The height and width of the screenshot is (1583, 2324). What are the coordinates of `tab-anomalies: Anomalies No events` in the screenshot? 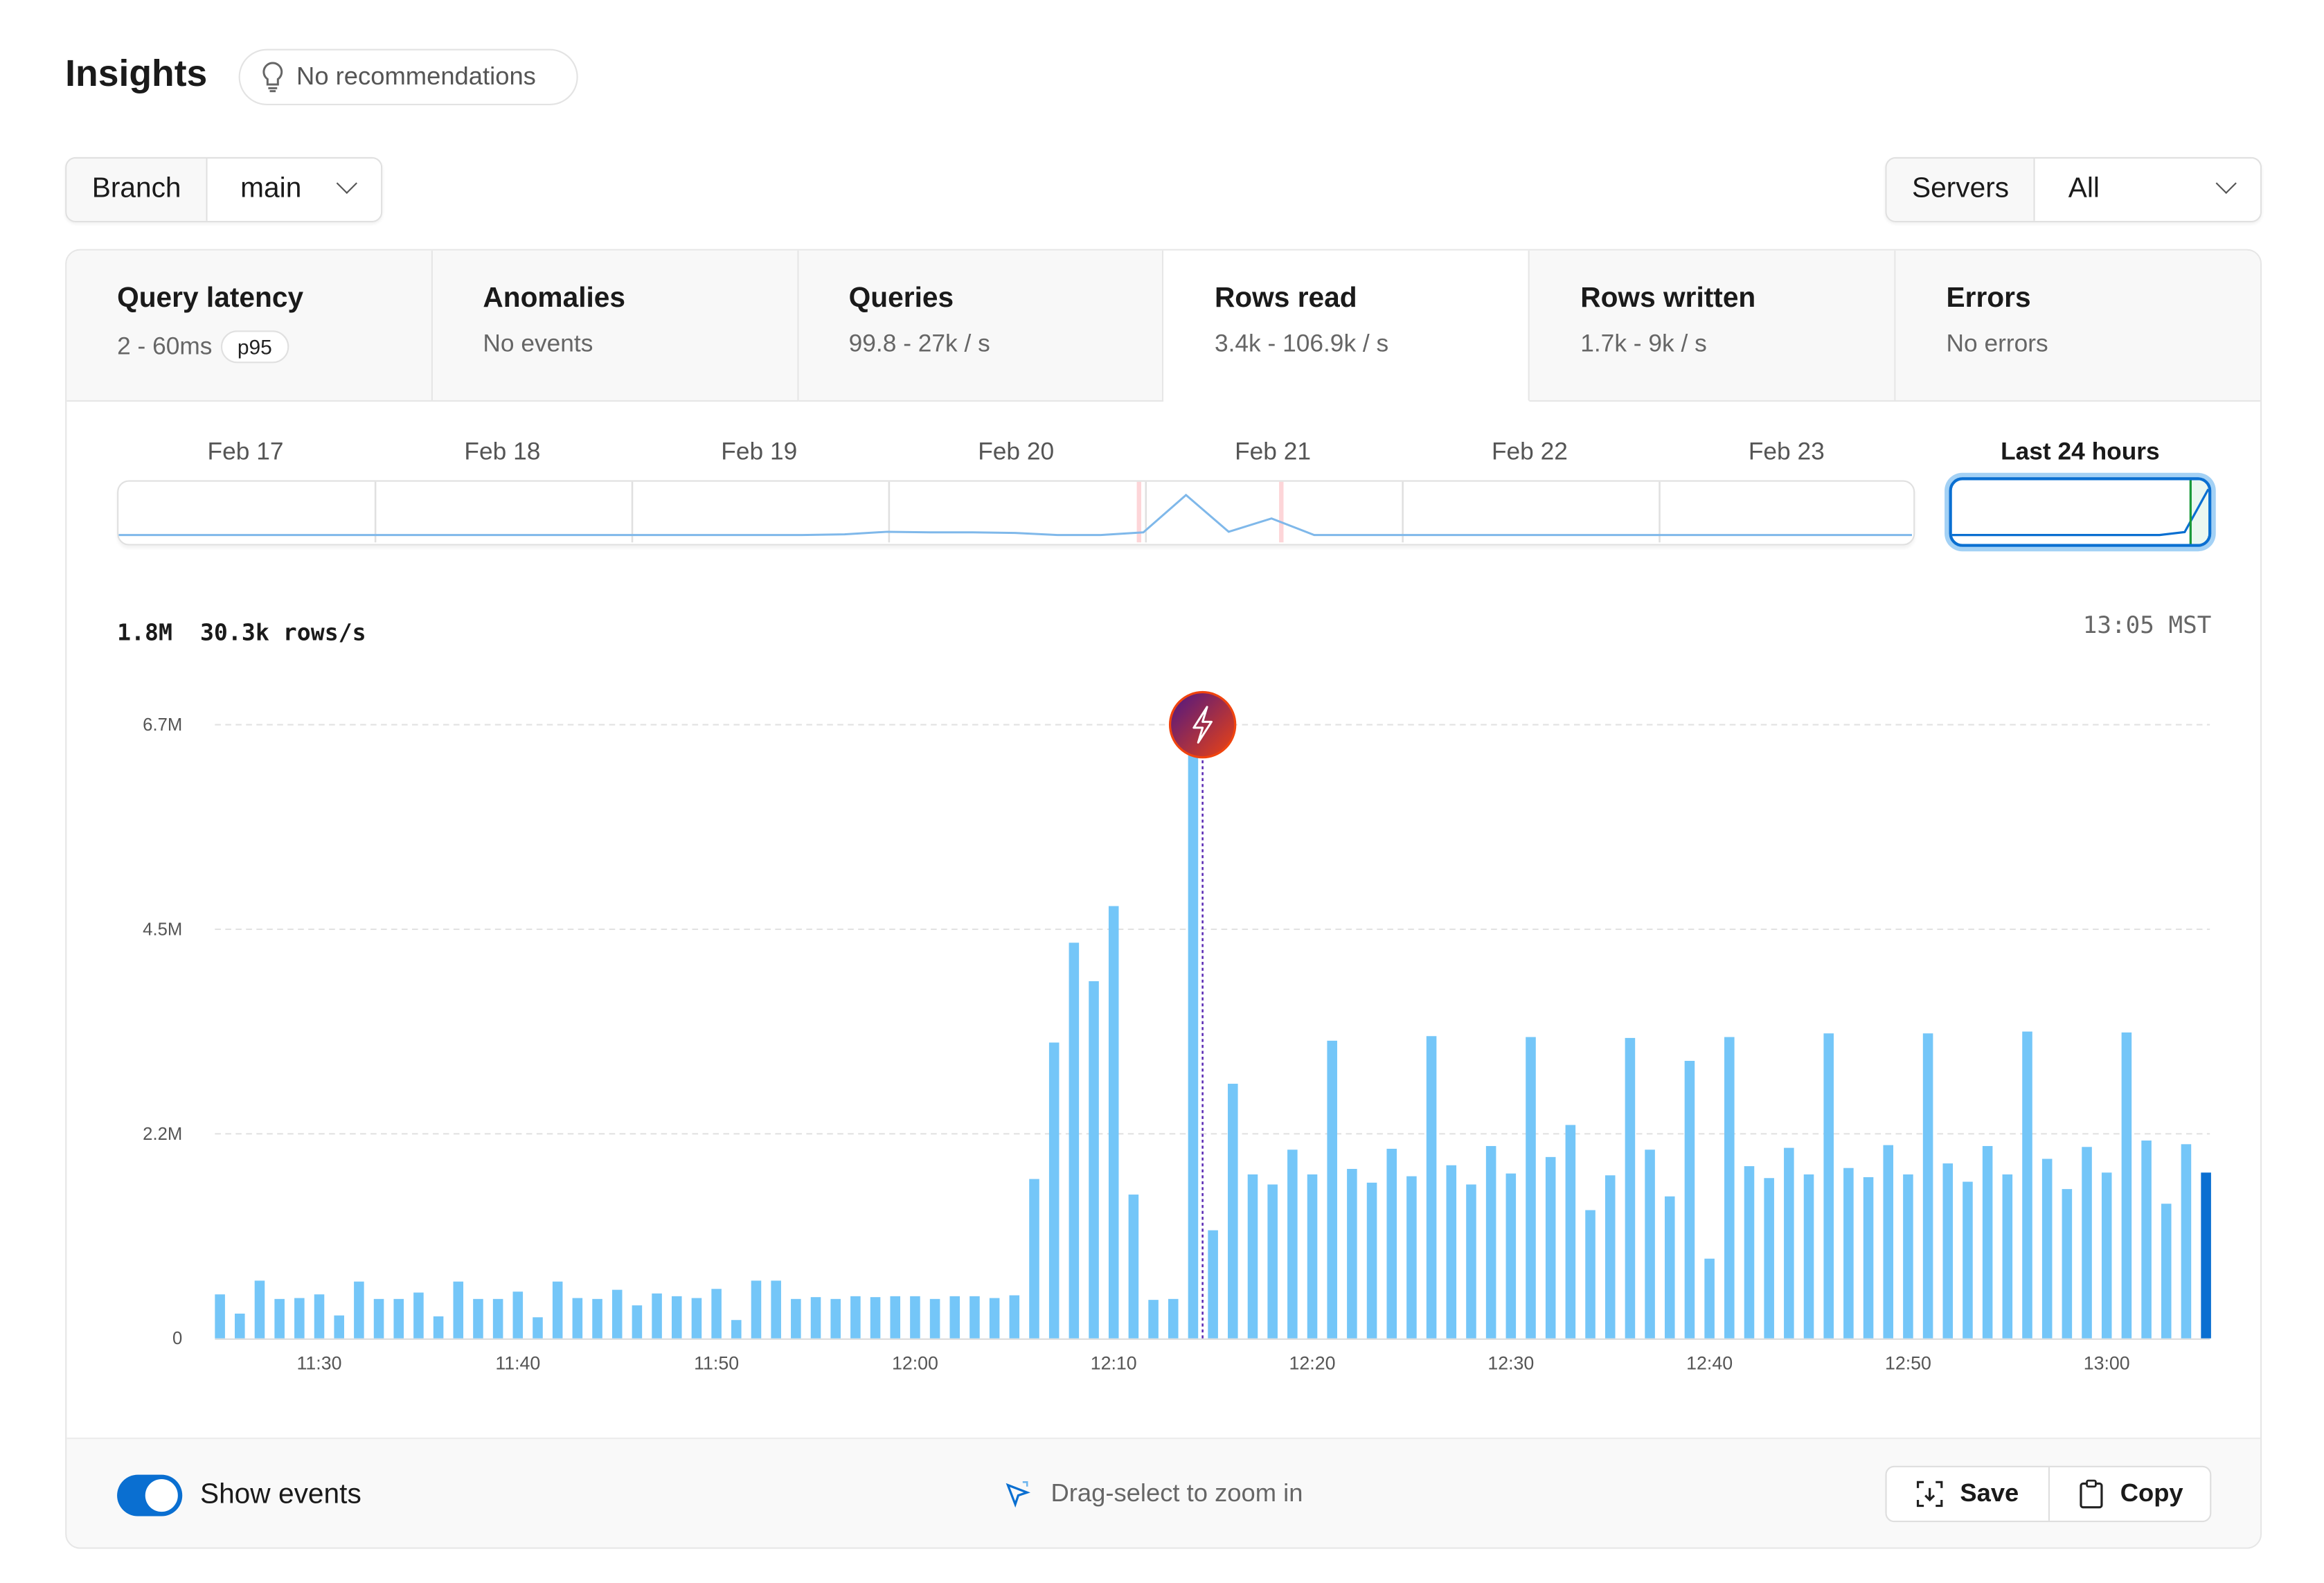 It's located at (615, 326).